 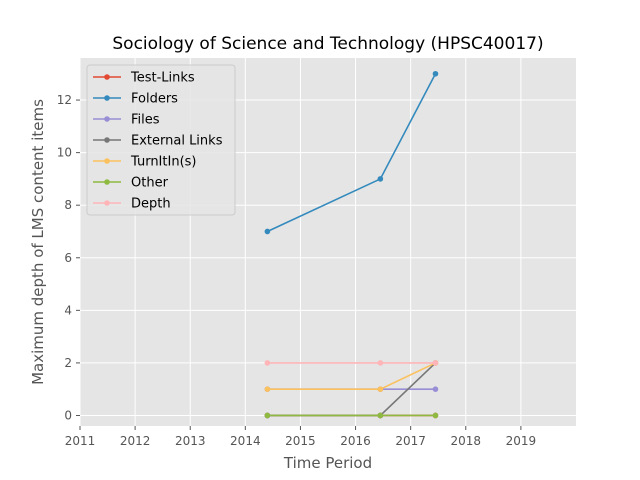 I want to click on y-tick-label: 8, so click(x=68, y=205).